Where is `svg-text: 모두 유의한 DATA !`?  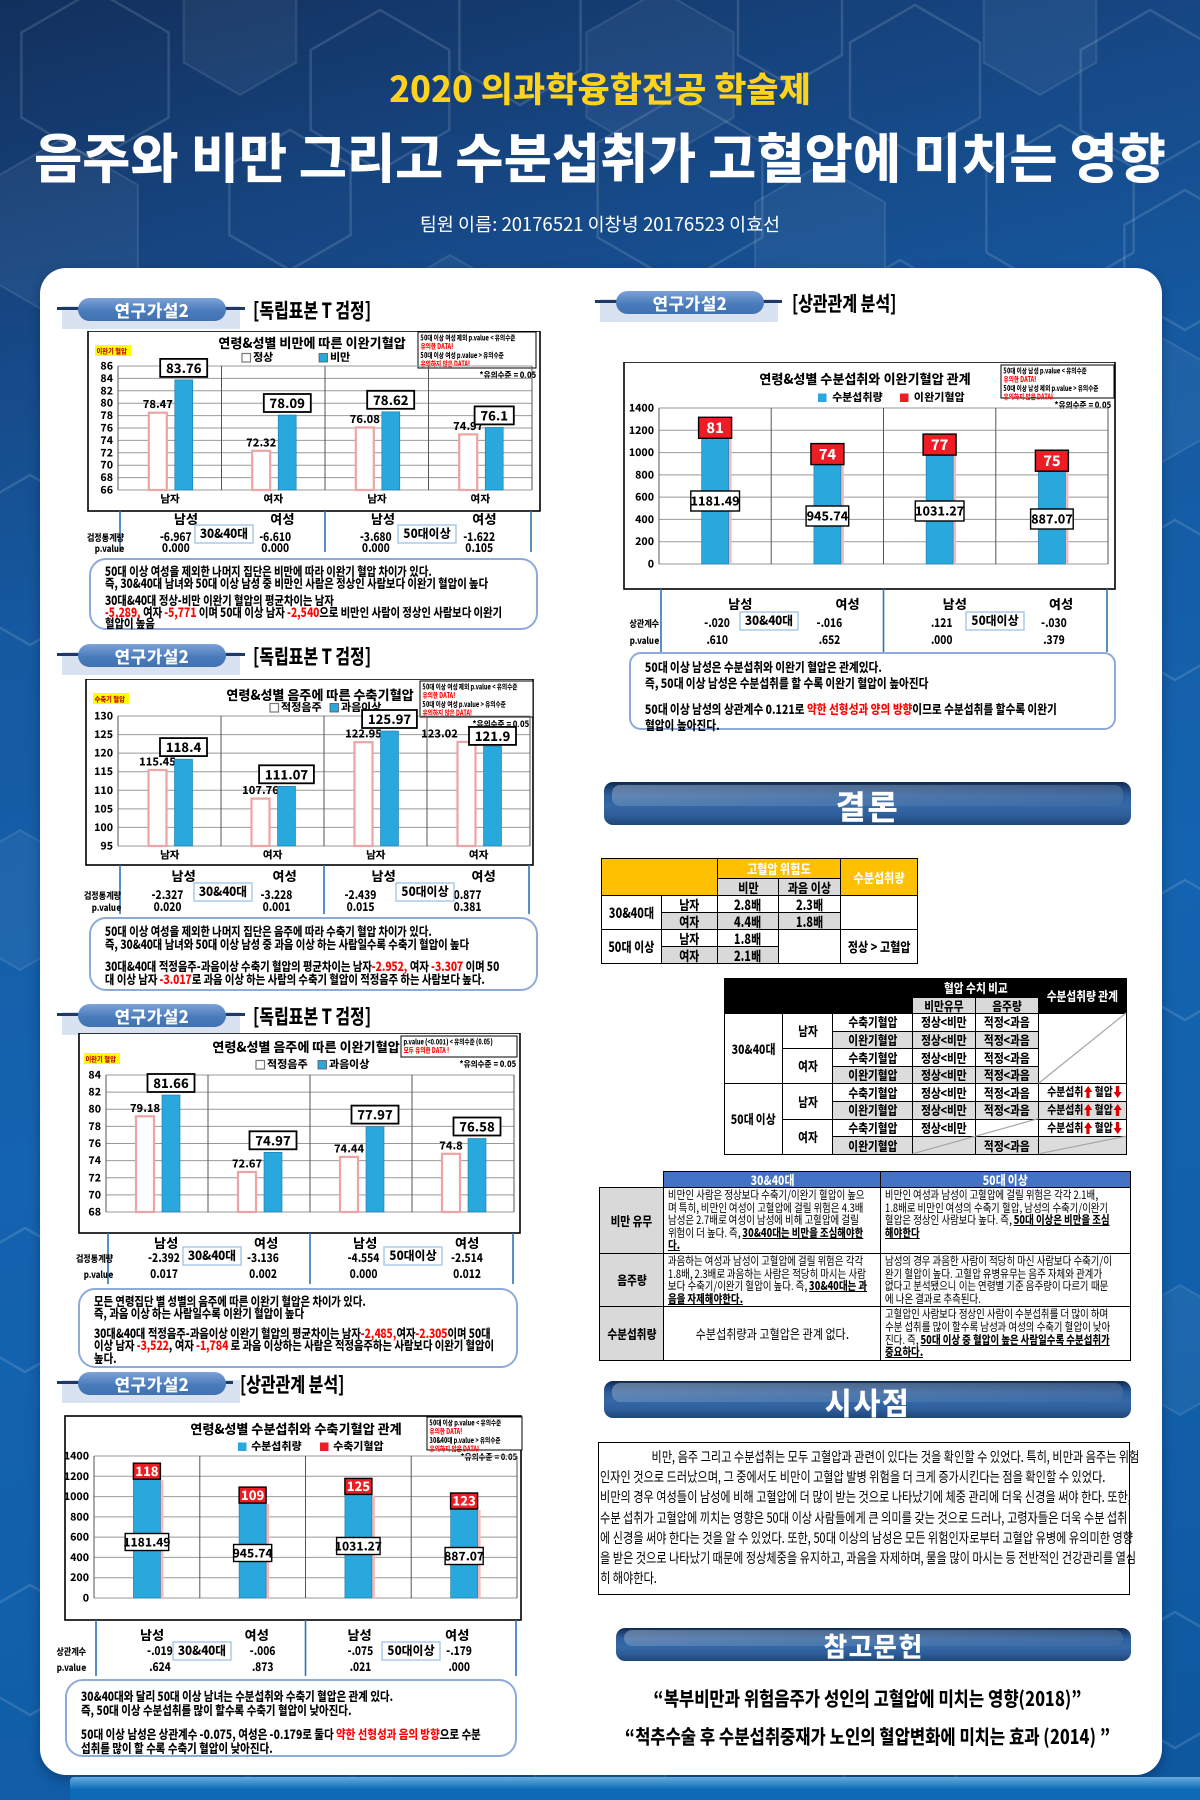 svg-text: 모두 유의한 DATA ! is located at coordinates (427, 1049).